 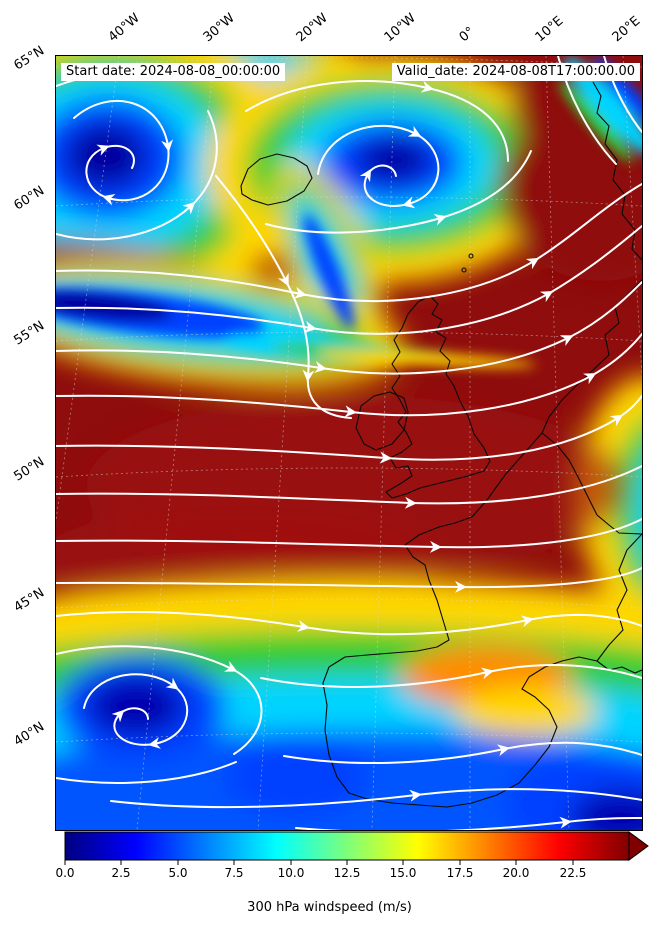 I want to click on lat-tick-60n: 60°N, so click(x=29, y=198).